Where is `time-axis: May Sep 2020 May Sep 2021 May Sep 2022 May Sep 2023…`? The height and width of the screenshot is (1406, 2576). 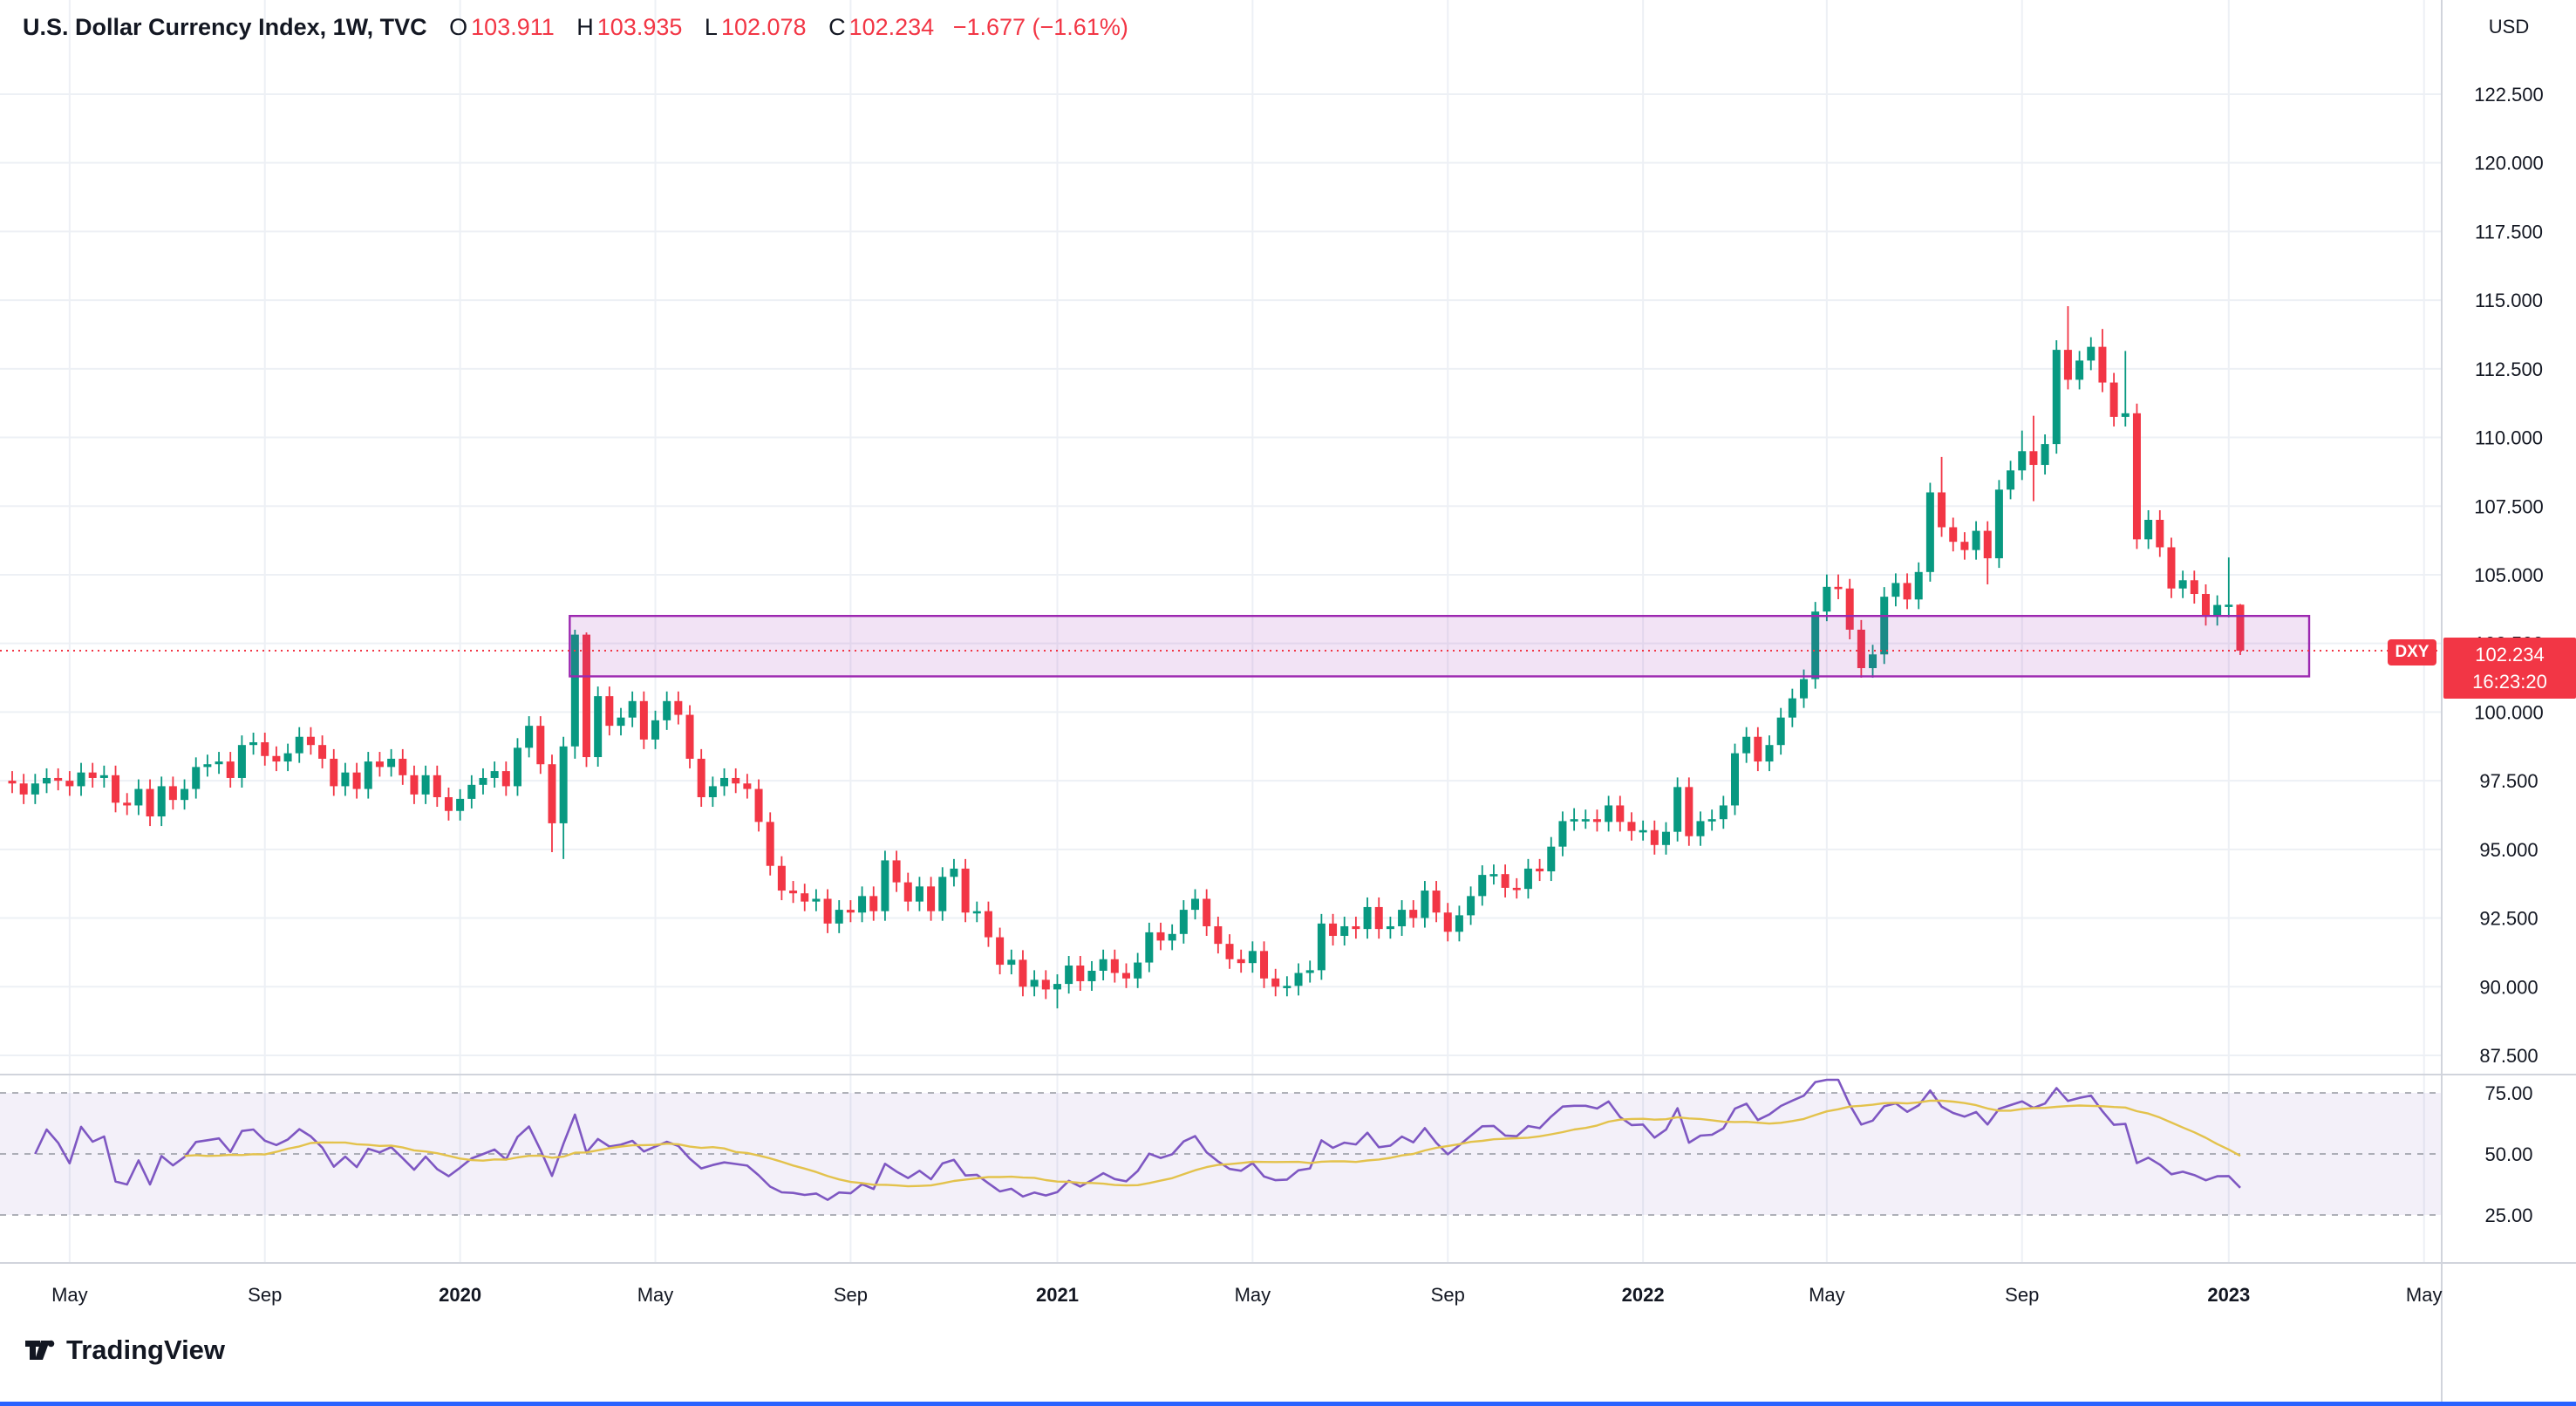 time-axis: May Sep 2020 May Sep 2021 May Sep 2022 May Sep 2023… is located at coordinates (1247, 1295).